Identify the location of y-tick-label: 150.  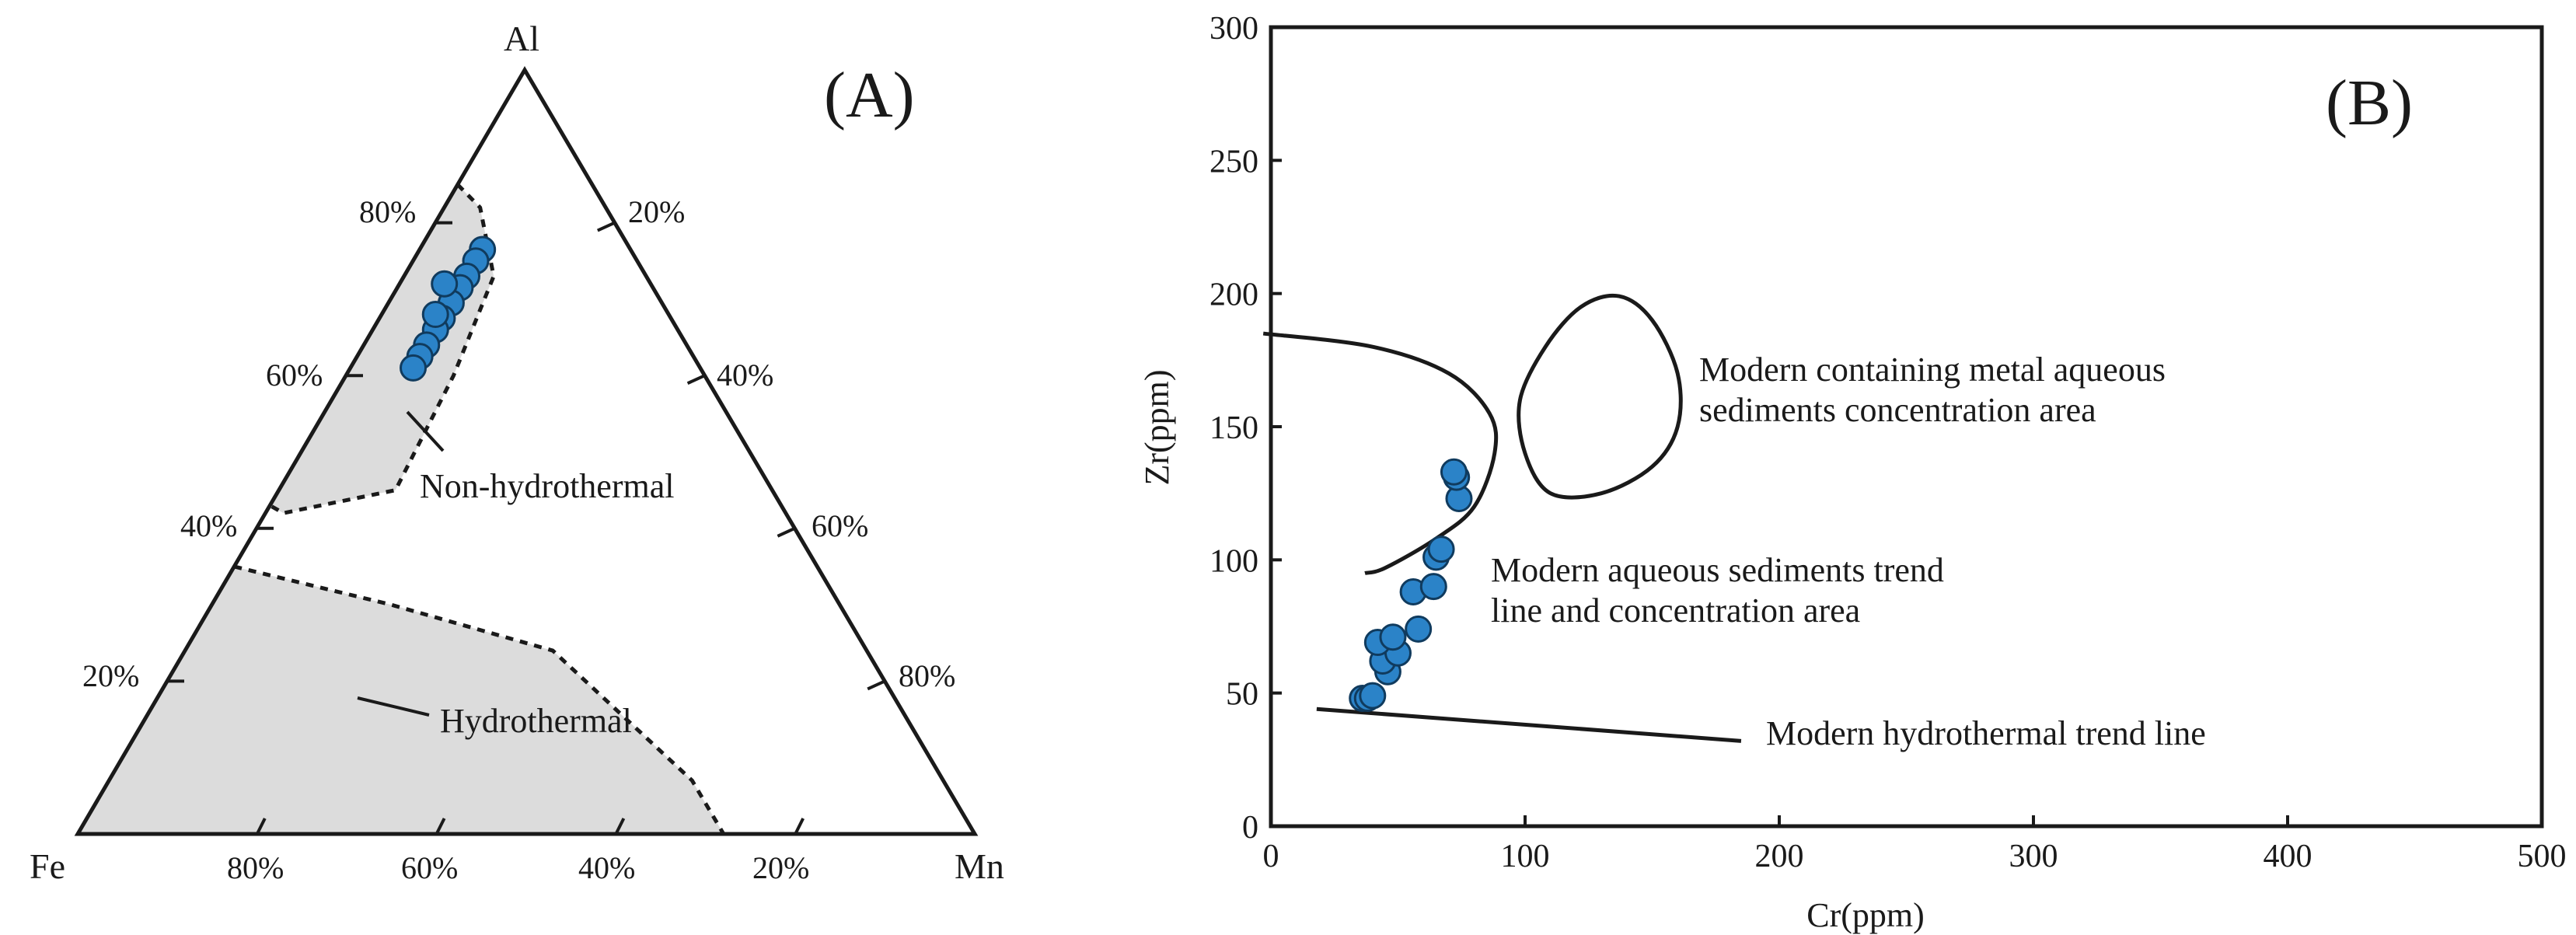
(1234, 428).